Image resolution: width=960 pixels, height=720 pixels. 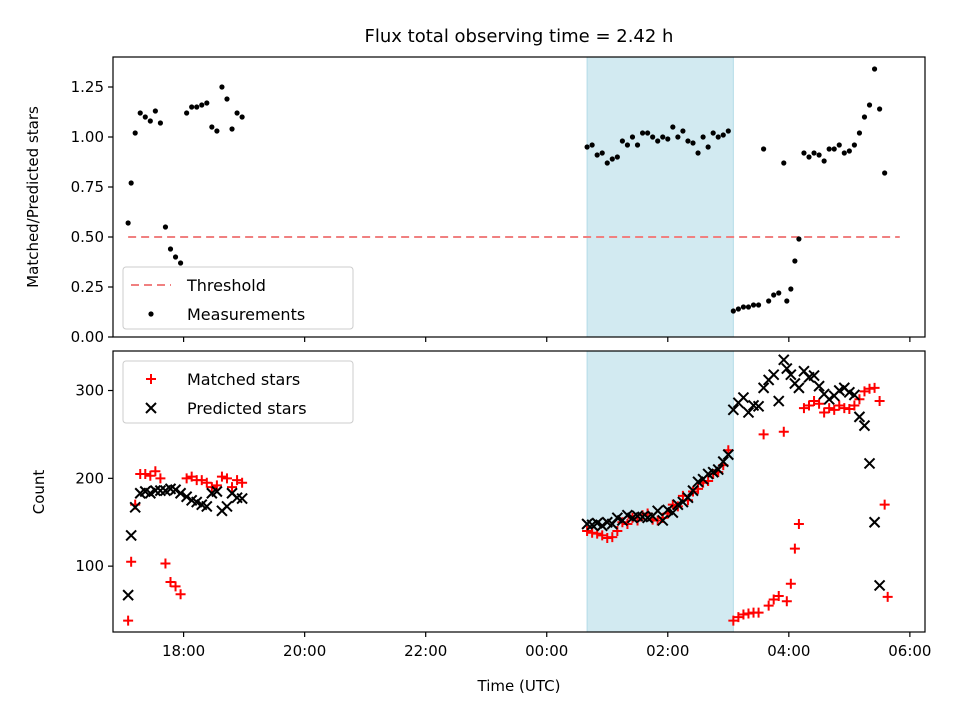 What do you see at coordinates (243, 379) in the screenshot?
I see `bottom-legend-label: Matched stars` at bounding box center [243, 379].